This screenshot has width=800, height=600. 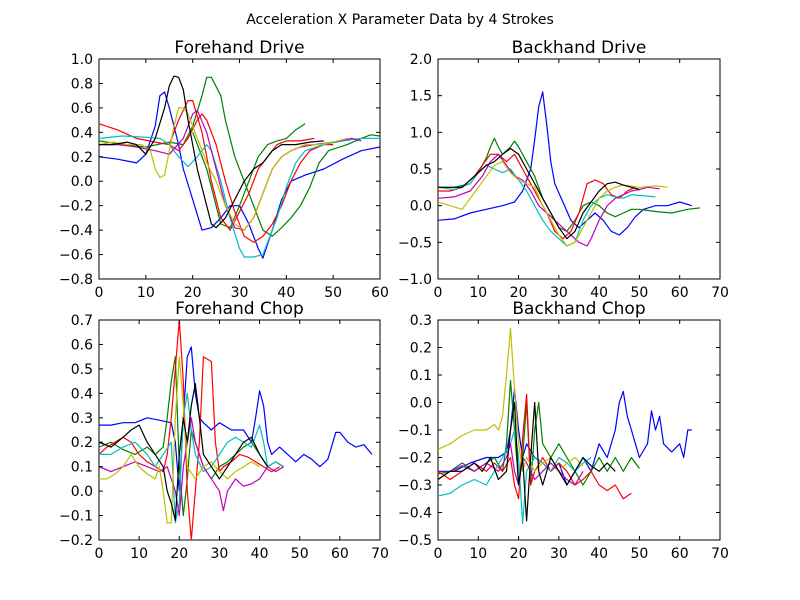 What do you see at coordinates (578, 309) in the screenshot?
I see `panel-title: Backhand Chop` at bounding box center [578, 309].